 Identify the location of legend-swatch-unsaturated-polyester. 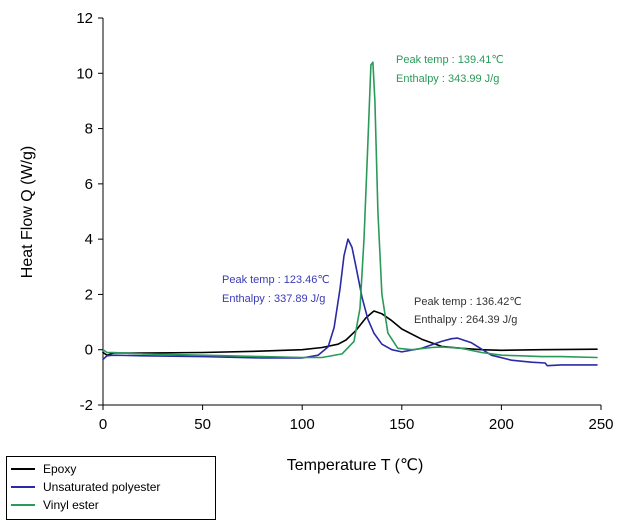
(23, 487).